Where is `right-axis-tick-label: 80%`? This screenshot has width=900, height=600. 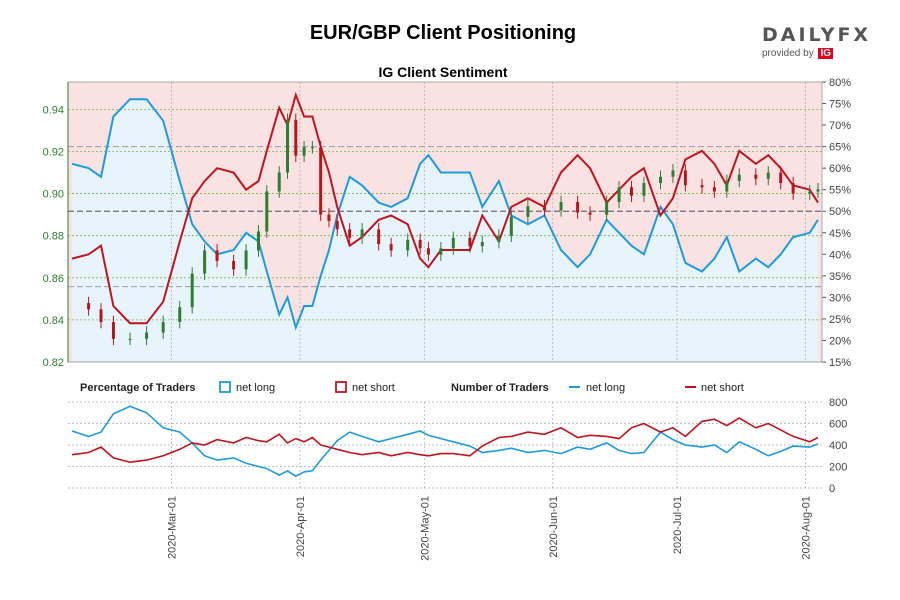
right-axis-tick-label: 80% is located at coordinates (840, 83).